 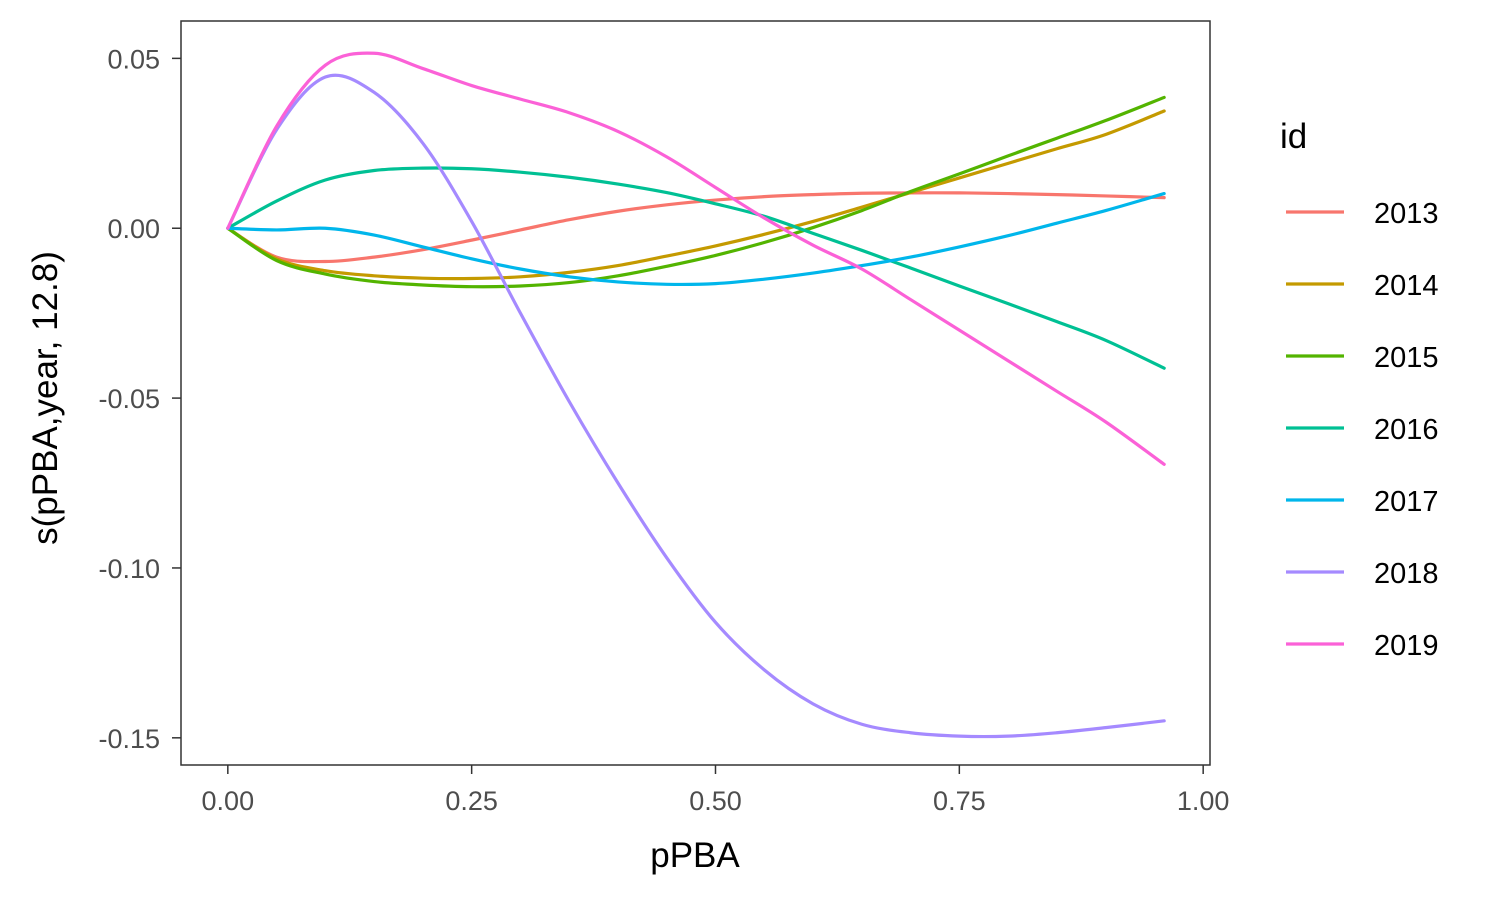 I want to click on y-axis: 0.05 0.00 -0.05 -0.10 -0.15, so click(x=139, y=399).